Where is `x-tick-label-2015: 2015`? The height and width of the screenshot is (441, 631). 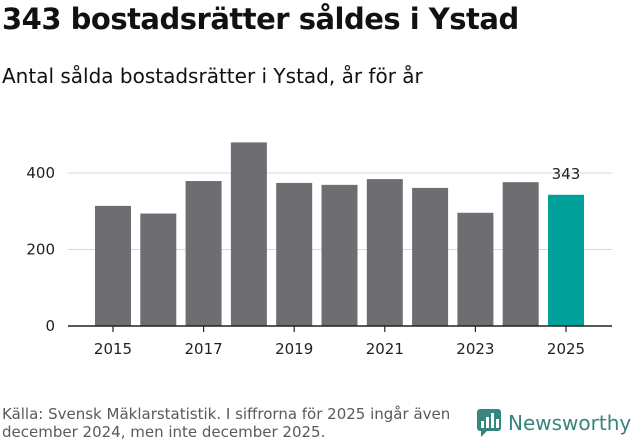 x-tick-label-2015: 2015 is located at coordinates (113, 349).